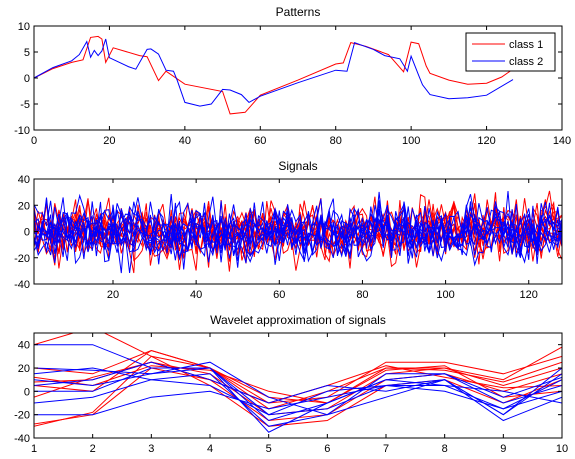  I want to click on legend-label-class-2: class 2, so click(526, 62).